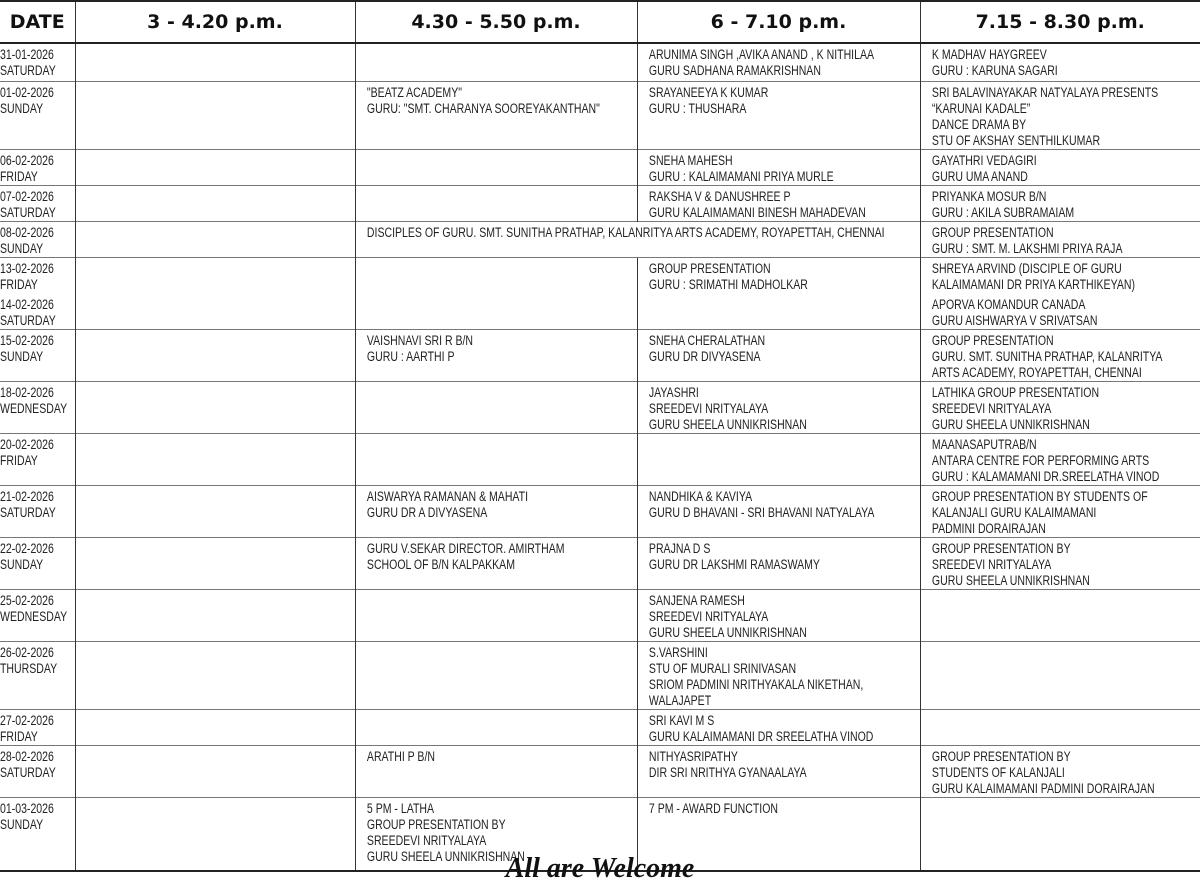  I want to click on date-cell: 15-02-2026 SUNDAY, so click(37, 354).